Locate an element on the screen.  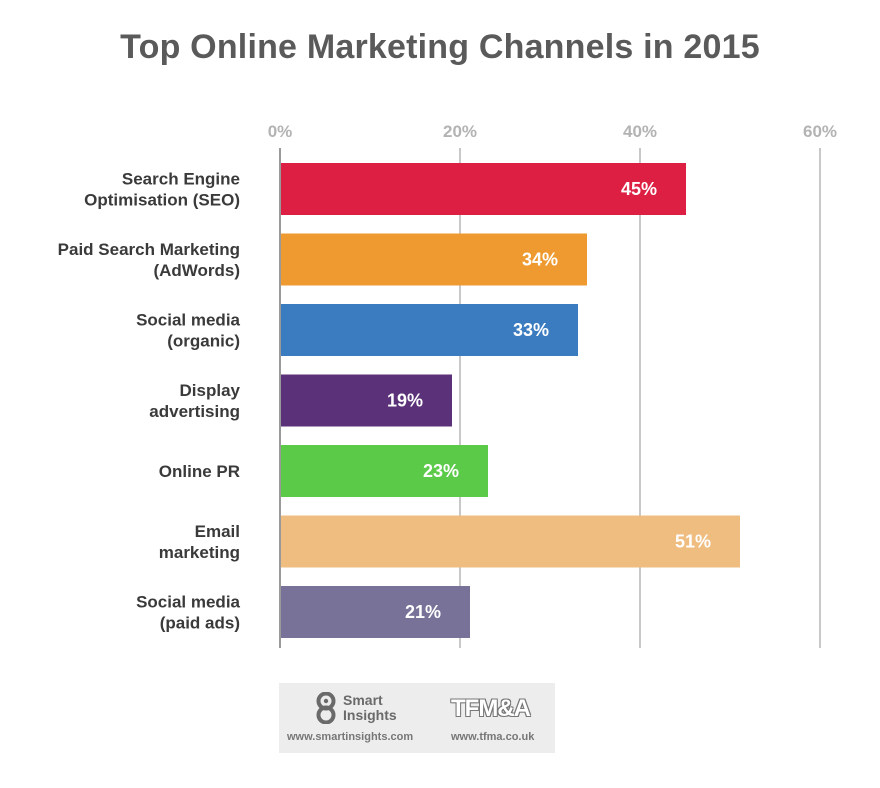
category-label: (paid ads) is located at coordinates (200, 623).